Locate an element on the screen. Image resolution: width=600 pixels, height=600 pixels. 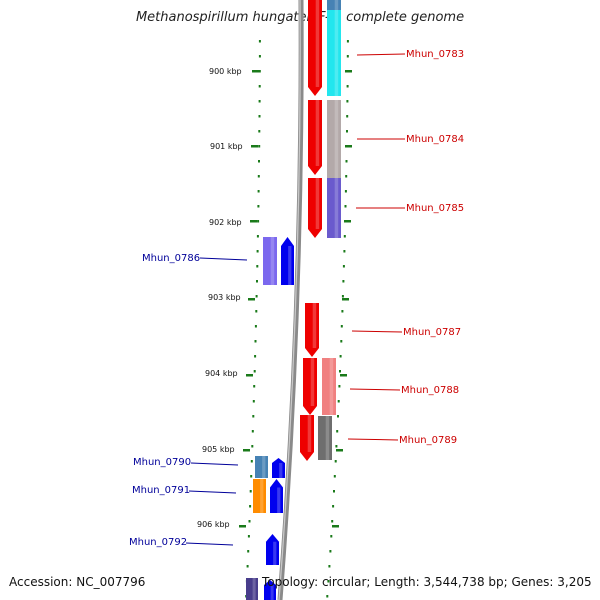
backbone-highlight is located at coordinates (289, 300).